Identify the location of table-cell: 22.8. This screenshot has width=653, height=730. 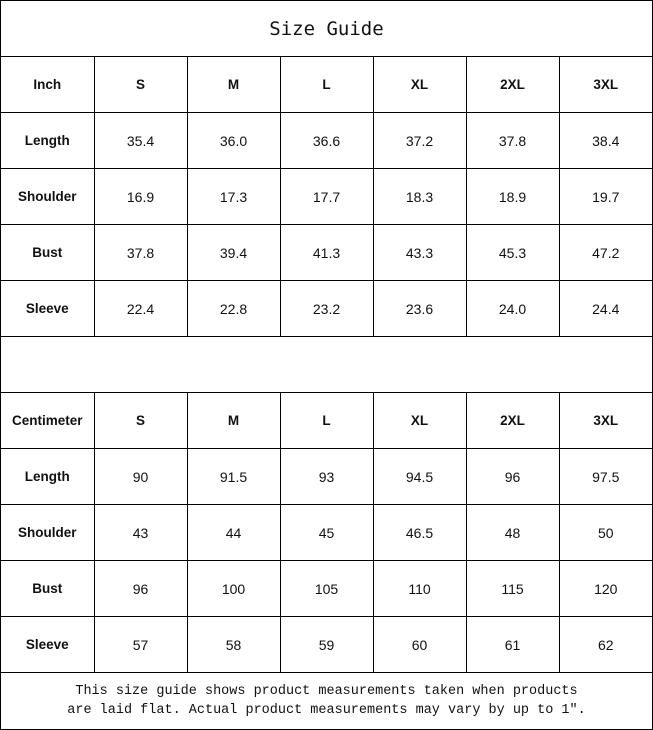
(233, 308).